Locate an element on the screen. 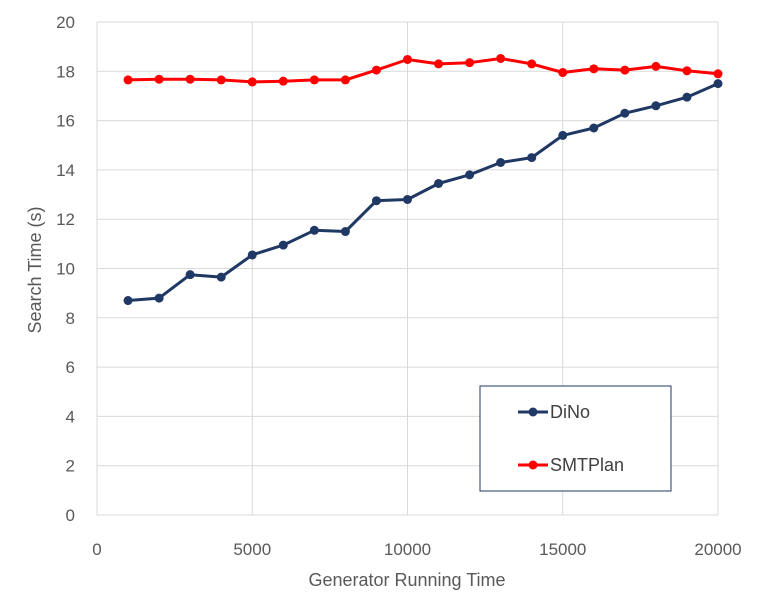 The width and height of the screenshot is (763, 611). y-tick-label-8: 16 is located at coordinates (65, 121).